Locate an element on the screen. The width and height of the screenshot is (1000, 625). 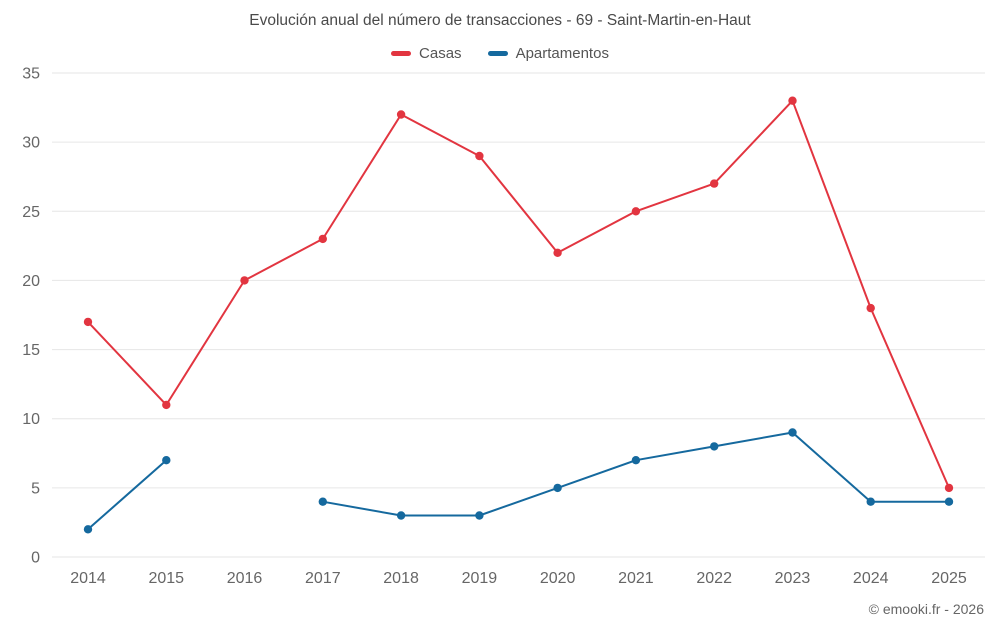
y-tick-label: 25 is located at coordinates (31, 212).